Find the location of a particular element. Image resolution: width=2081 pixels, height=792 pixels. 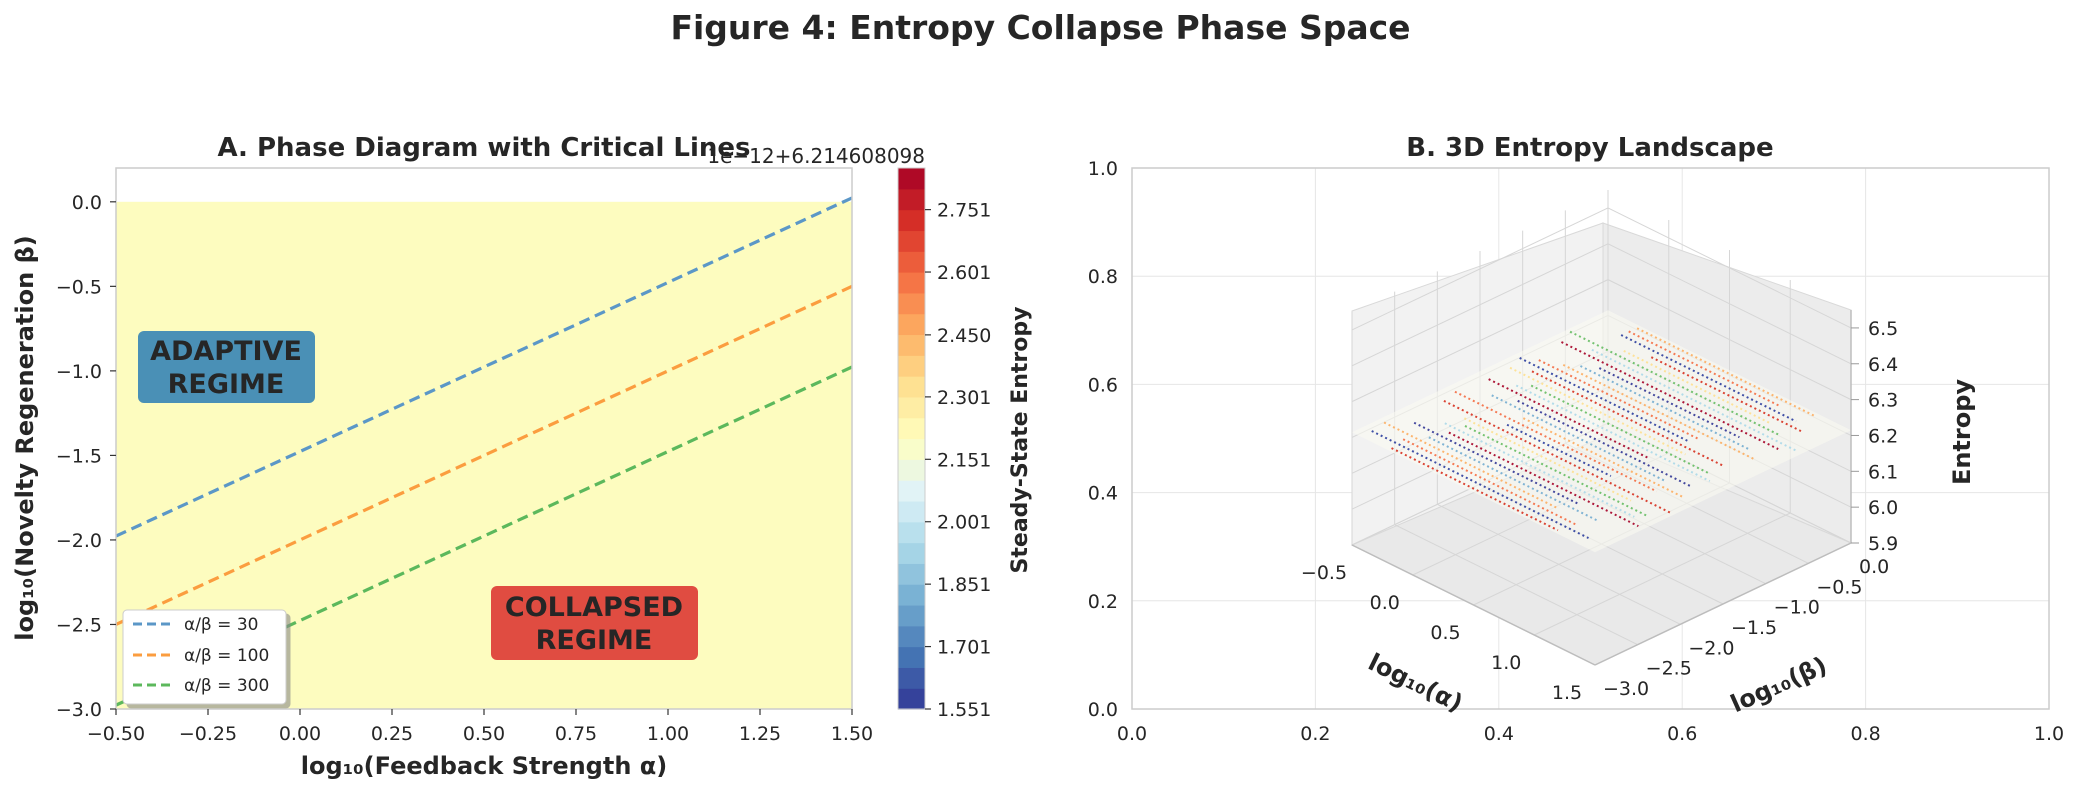

x3d-tick-label: 1.5 is located at coordinates (1567, 693).